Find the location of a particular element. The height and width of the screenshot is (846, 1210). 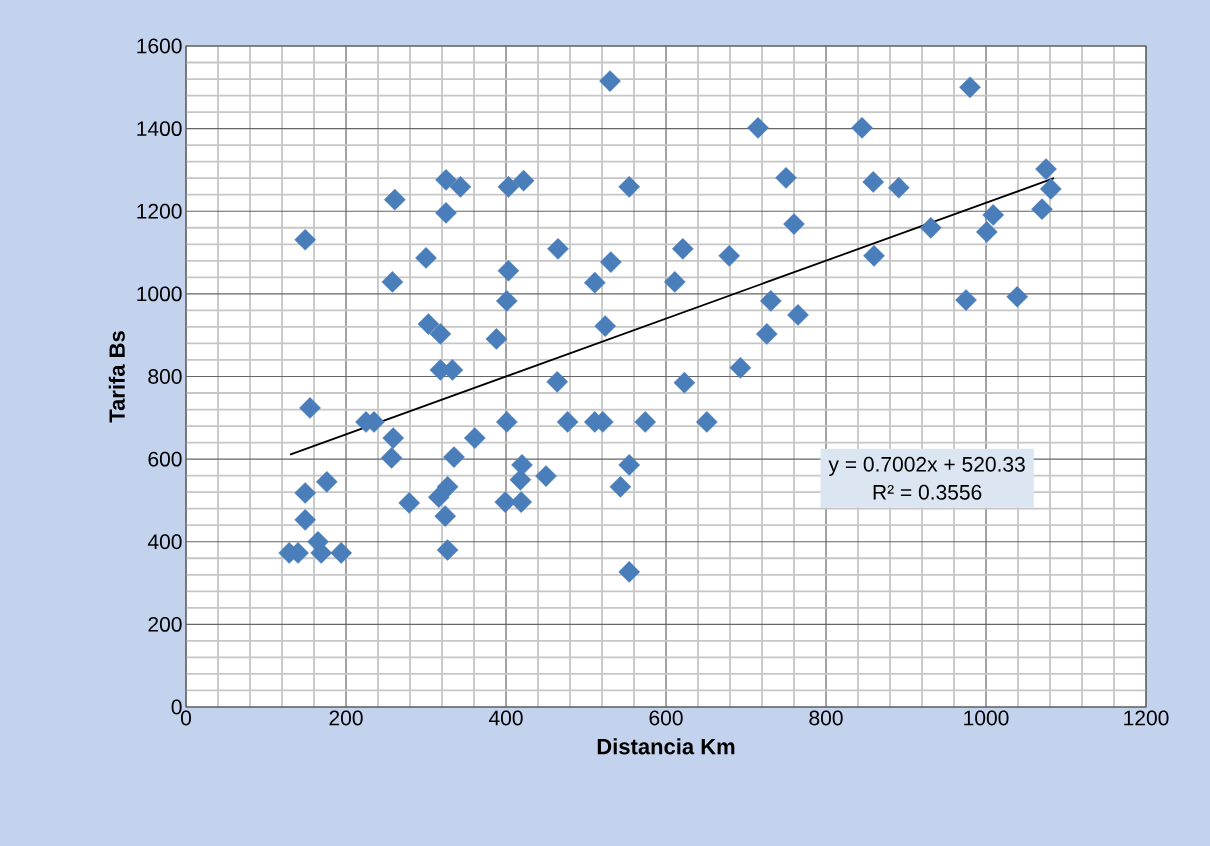

annotation: R² = 0.3556 is located at coordinates (927, 492).